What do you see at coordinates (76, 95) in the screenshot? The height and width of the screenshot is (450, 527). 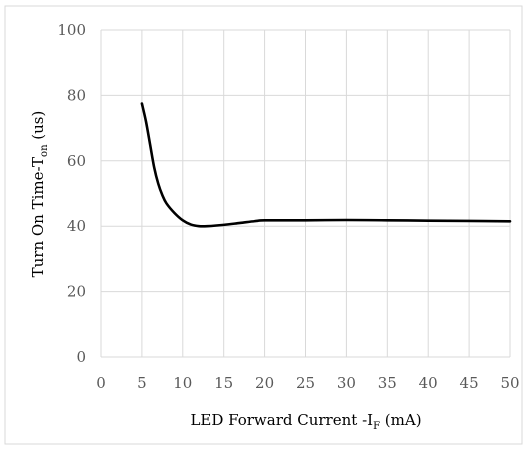 I see `y-tick-label-4: 80` at bounding box center [76, 95].